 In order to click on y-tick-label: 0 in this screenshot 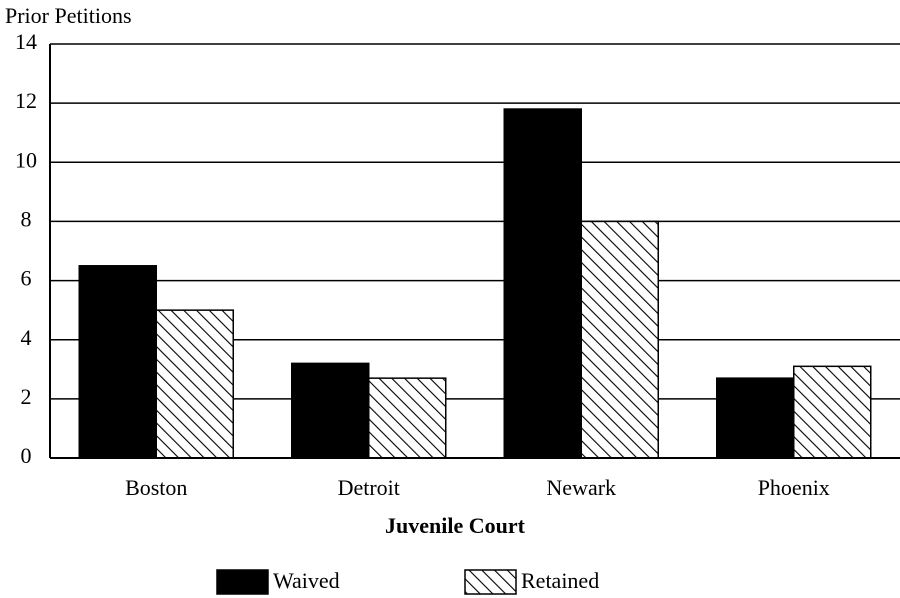, I will do `click(26, 455)`.